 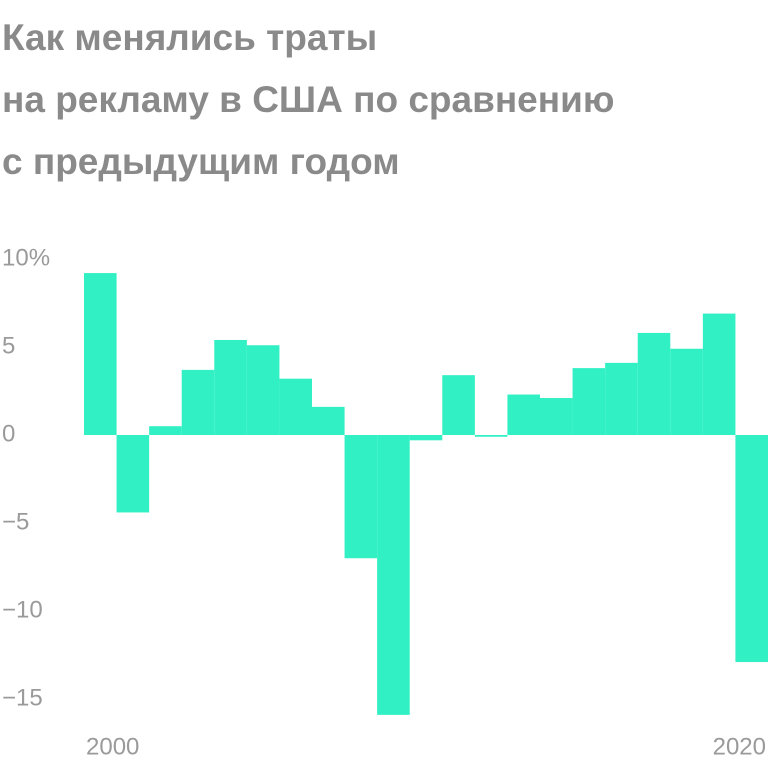 What do you see at coordinates (308, 99) in the screenshot?
I see `chart-title: на рекламу в США по сравнению` at bounding box center [308, 99].